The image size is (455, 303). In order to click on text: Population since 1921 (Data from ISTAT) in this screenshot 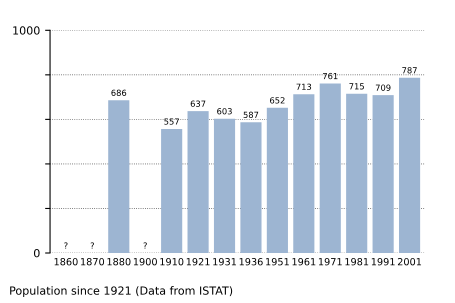, I will do `click(121, 291)`.